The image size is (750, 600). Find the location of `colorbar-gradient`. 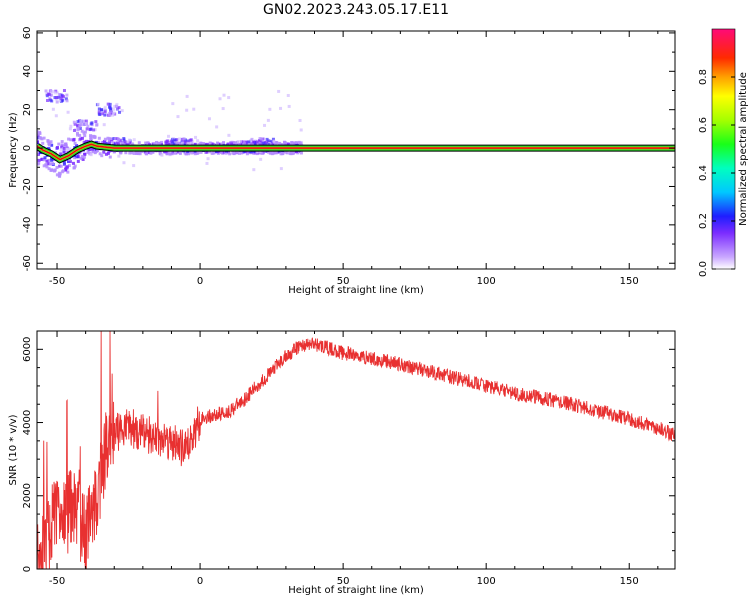

colorbar-gradient is located at coordinates (723, 149).